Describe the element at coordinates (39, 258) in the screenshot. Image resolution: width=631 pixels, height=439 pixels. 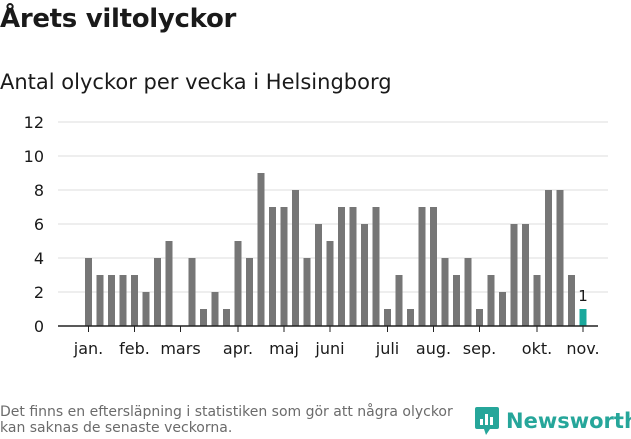
I see `y-tick-label: 4` at that location.